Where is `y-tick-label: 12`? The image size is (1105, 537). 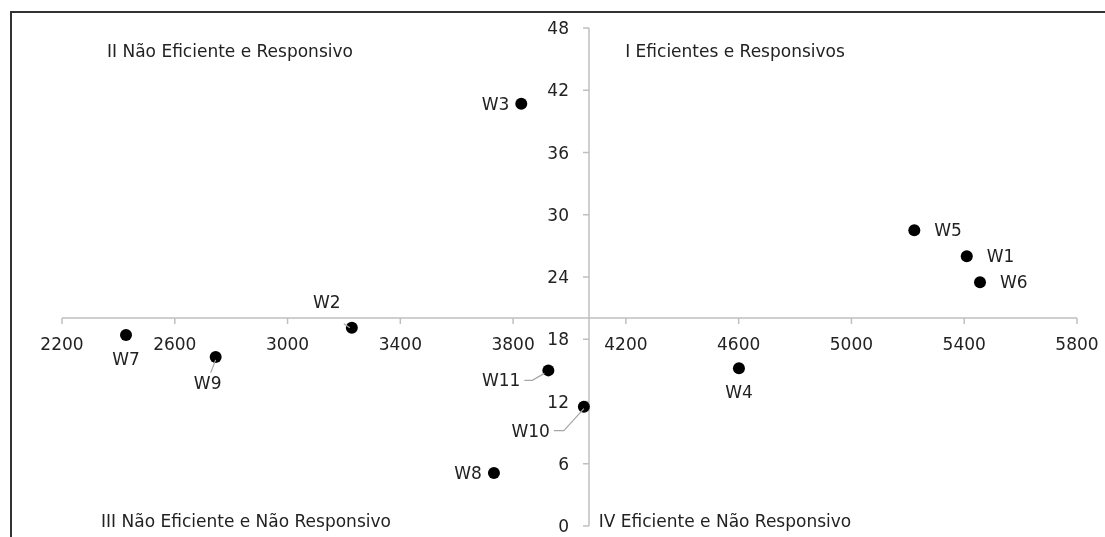 y-tick-label: 12 is located at coordinates (558, 401).